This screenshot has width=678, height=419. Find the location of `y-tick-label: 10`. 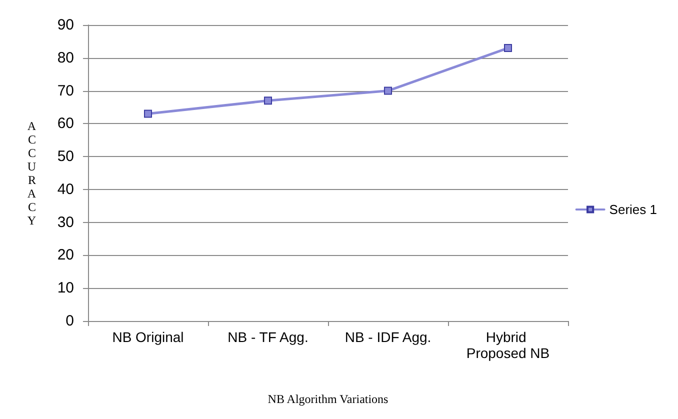

y-tick-label: 10 is located at coordinates (65, 288).